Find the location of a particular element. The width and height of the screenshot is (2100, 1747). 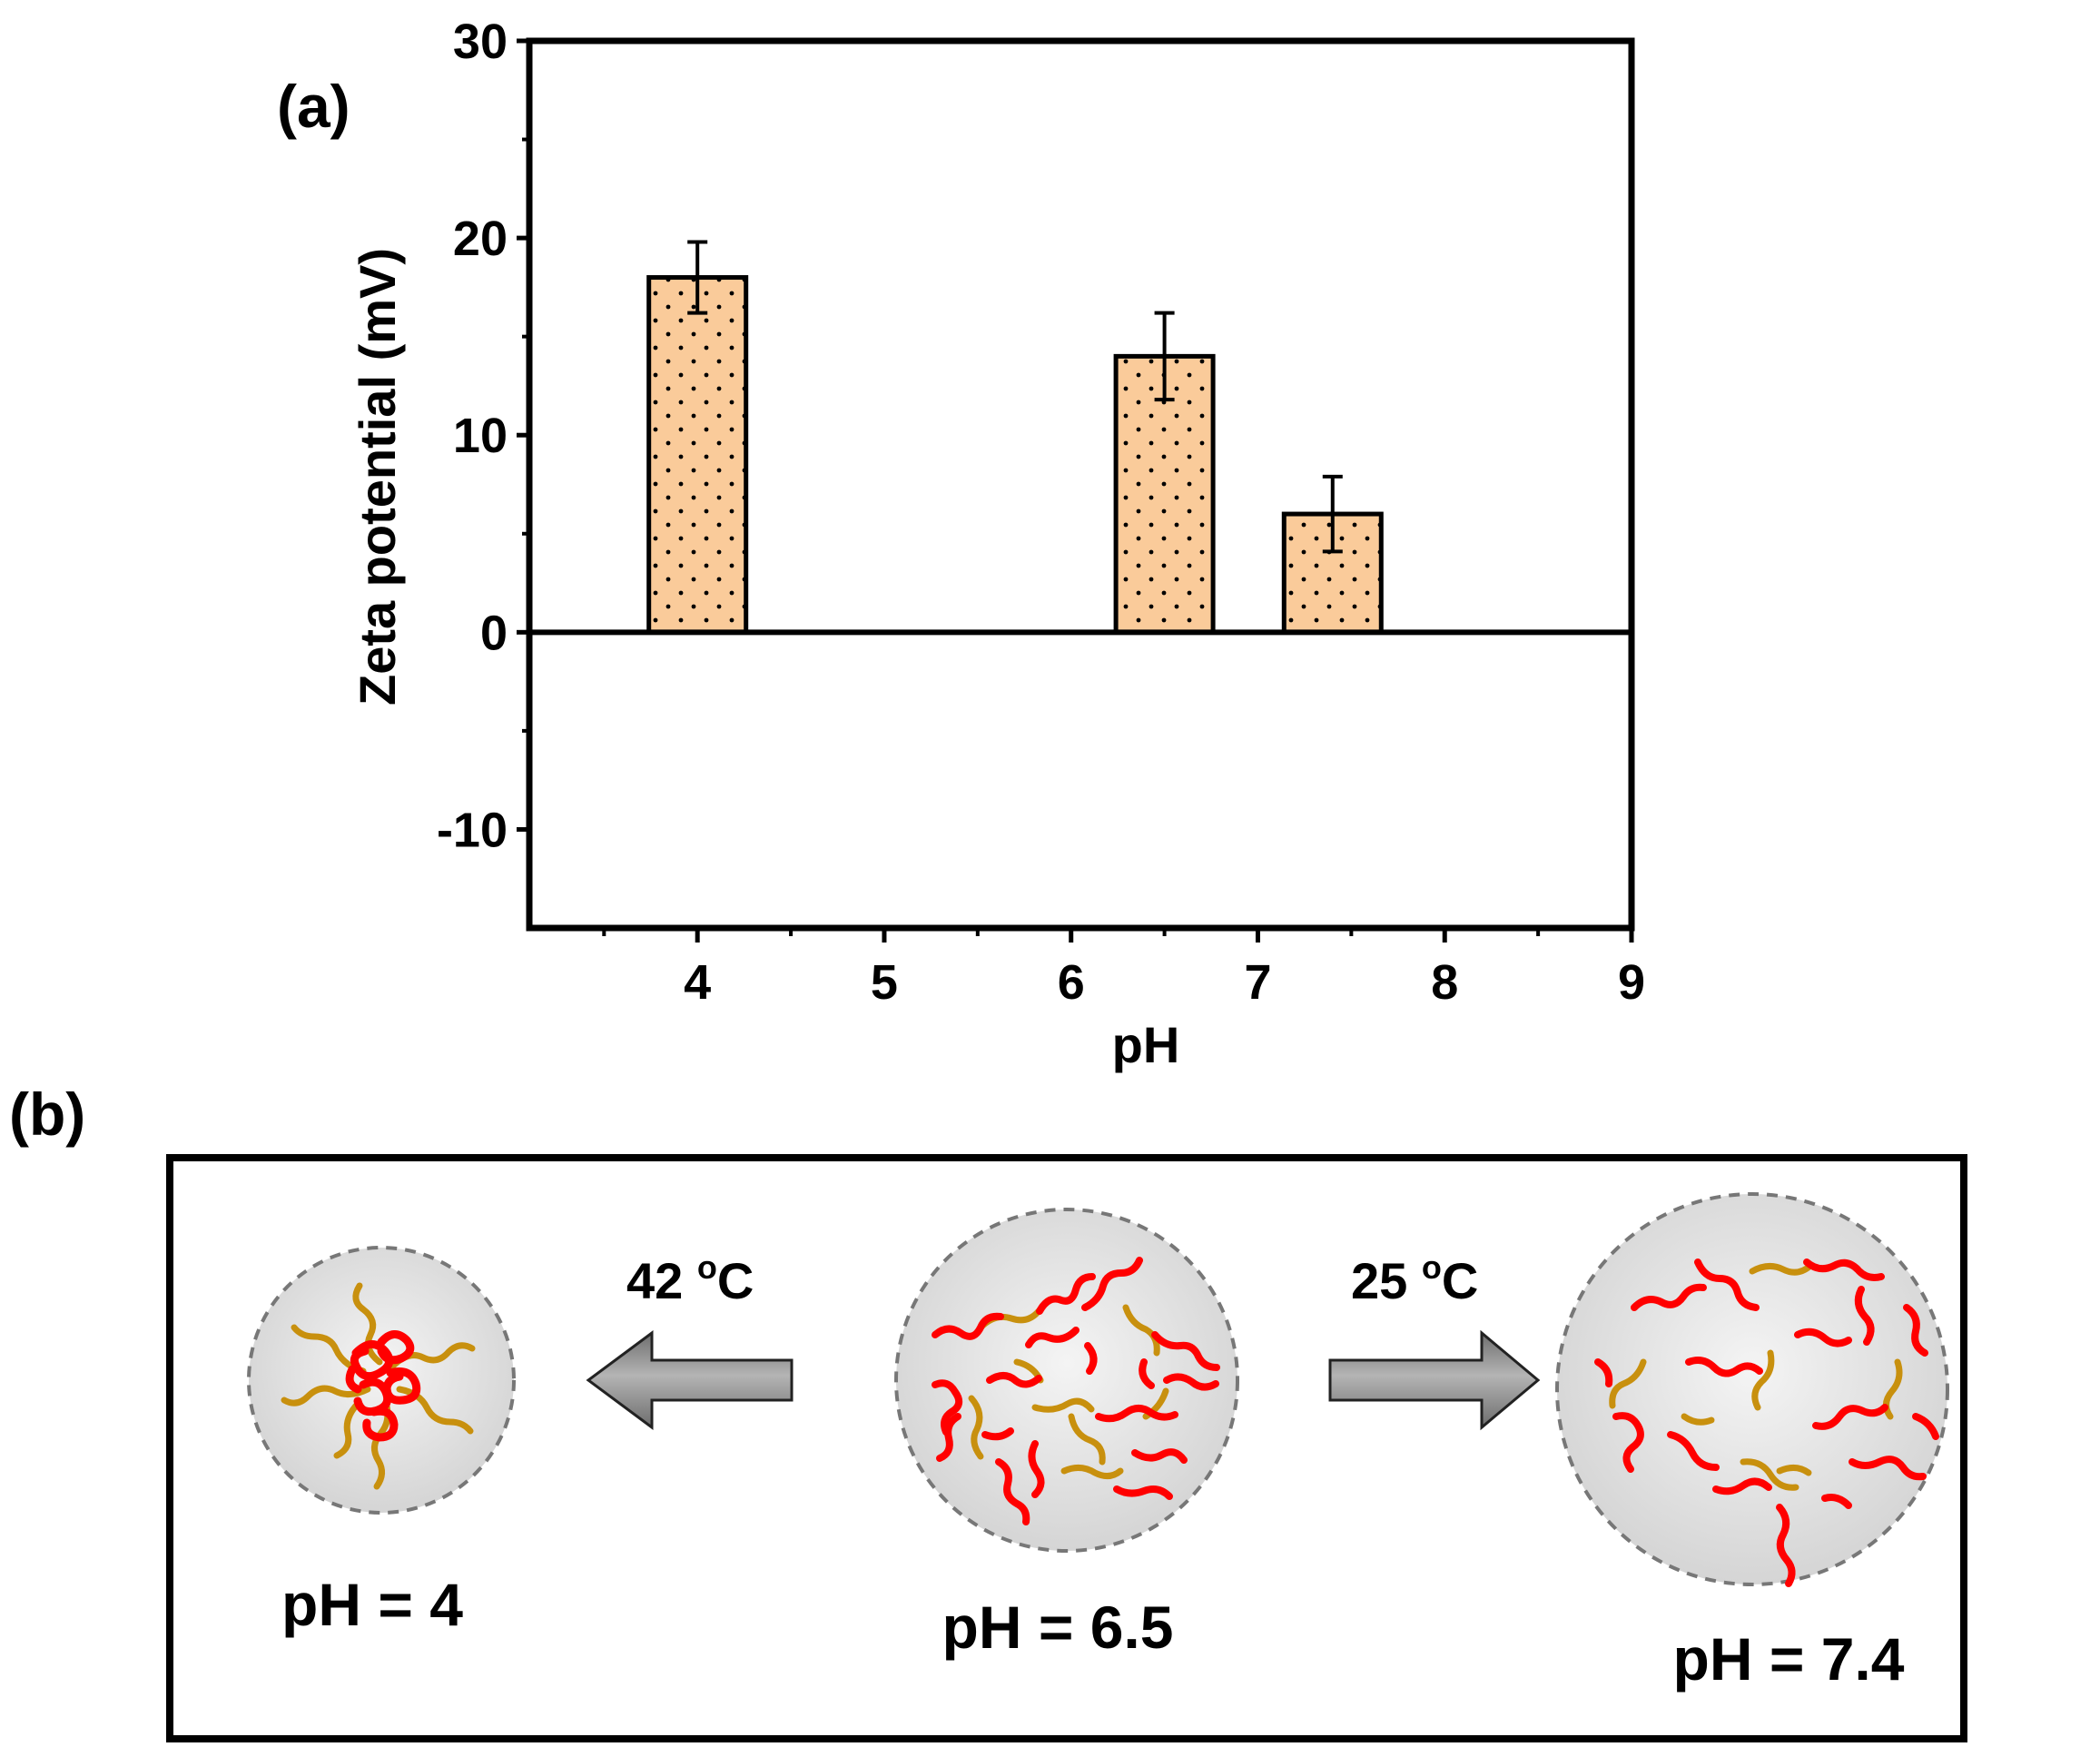

temp-label-left: 42 oC is located at coordinates (690, 1279).